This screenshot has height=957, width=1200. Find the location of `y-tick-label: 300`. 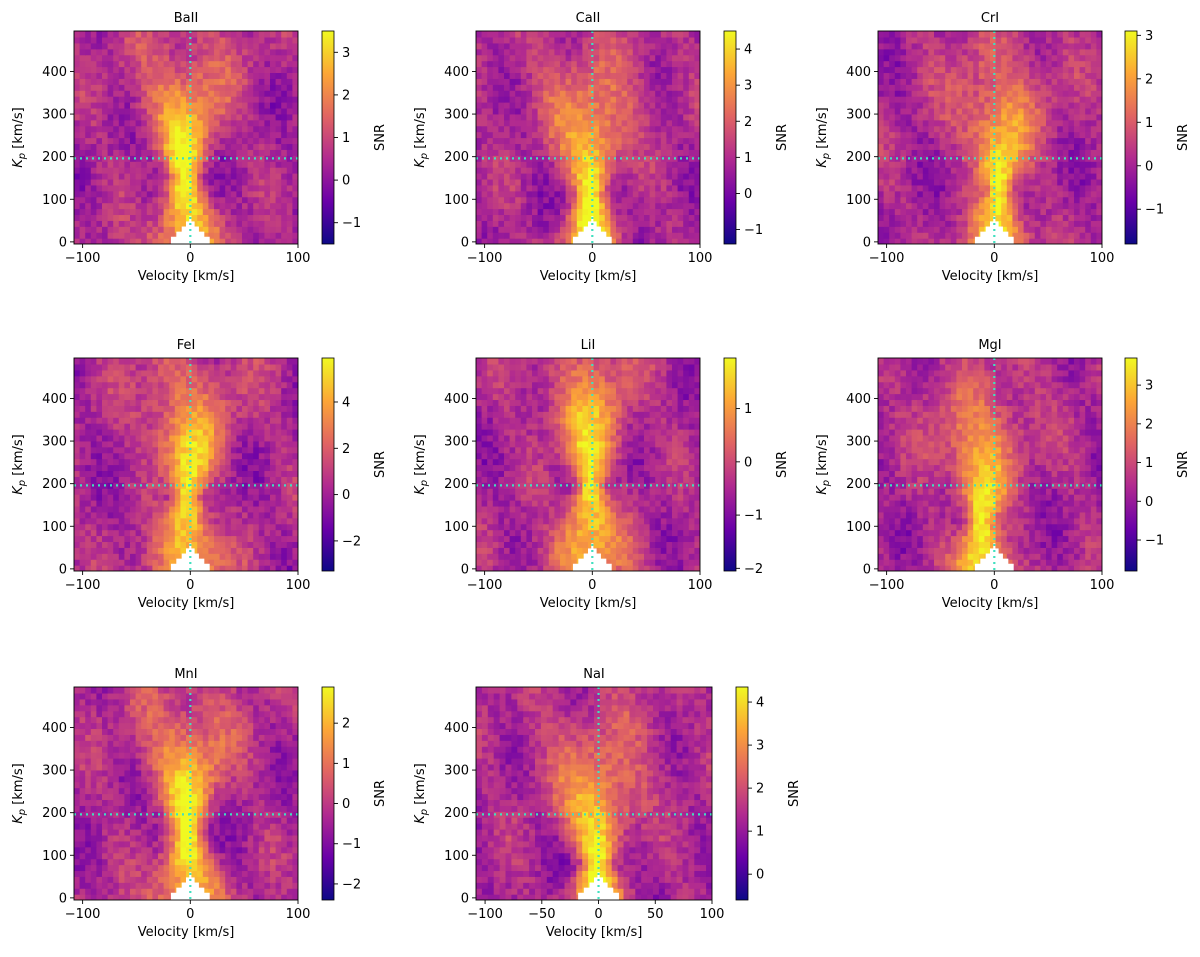

y-tick-label: 300 is located at coordinates (54, 442).